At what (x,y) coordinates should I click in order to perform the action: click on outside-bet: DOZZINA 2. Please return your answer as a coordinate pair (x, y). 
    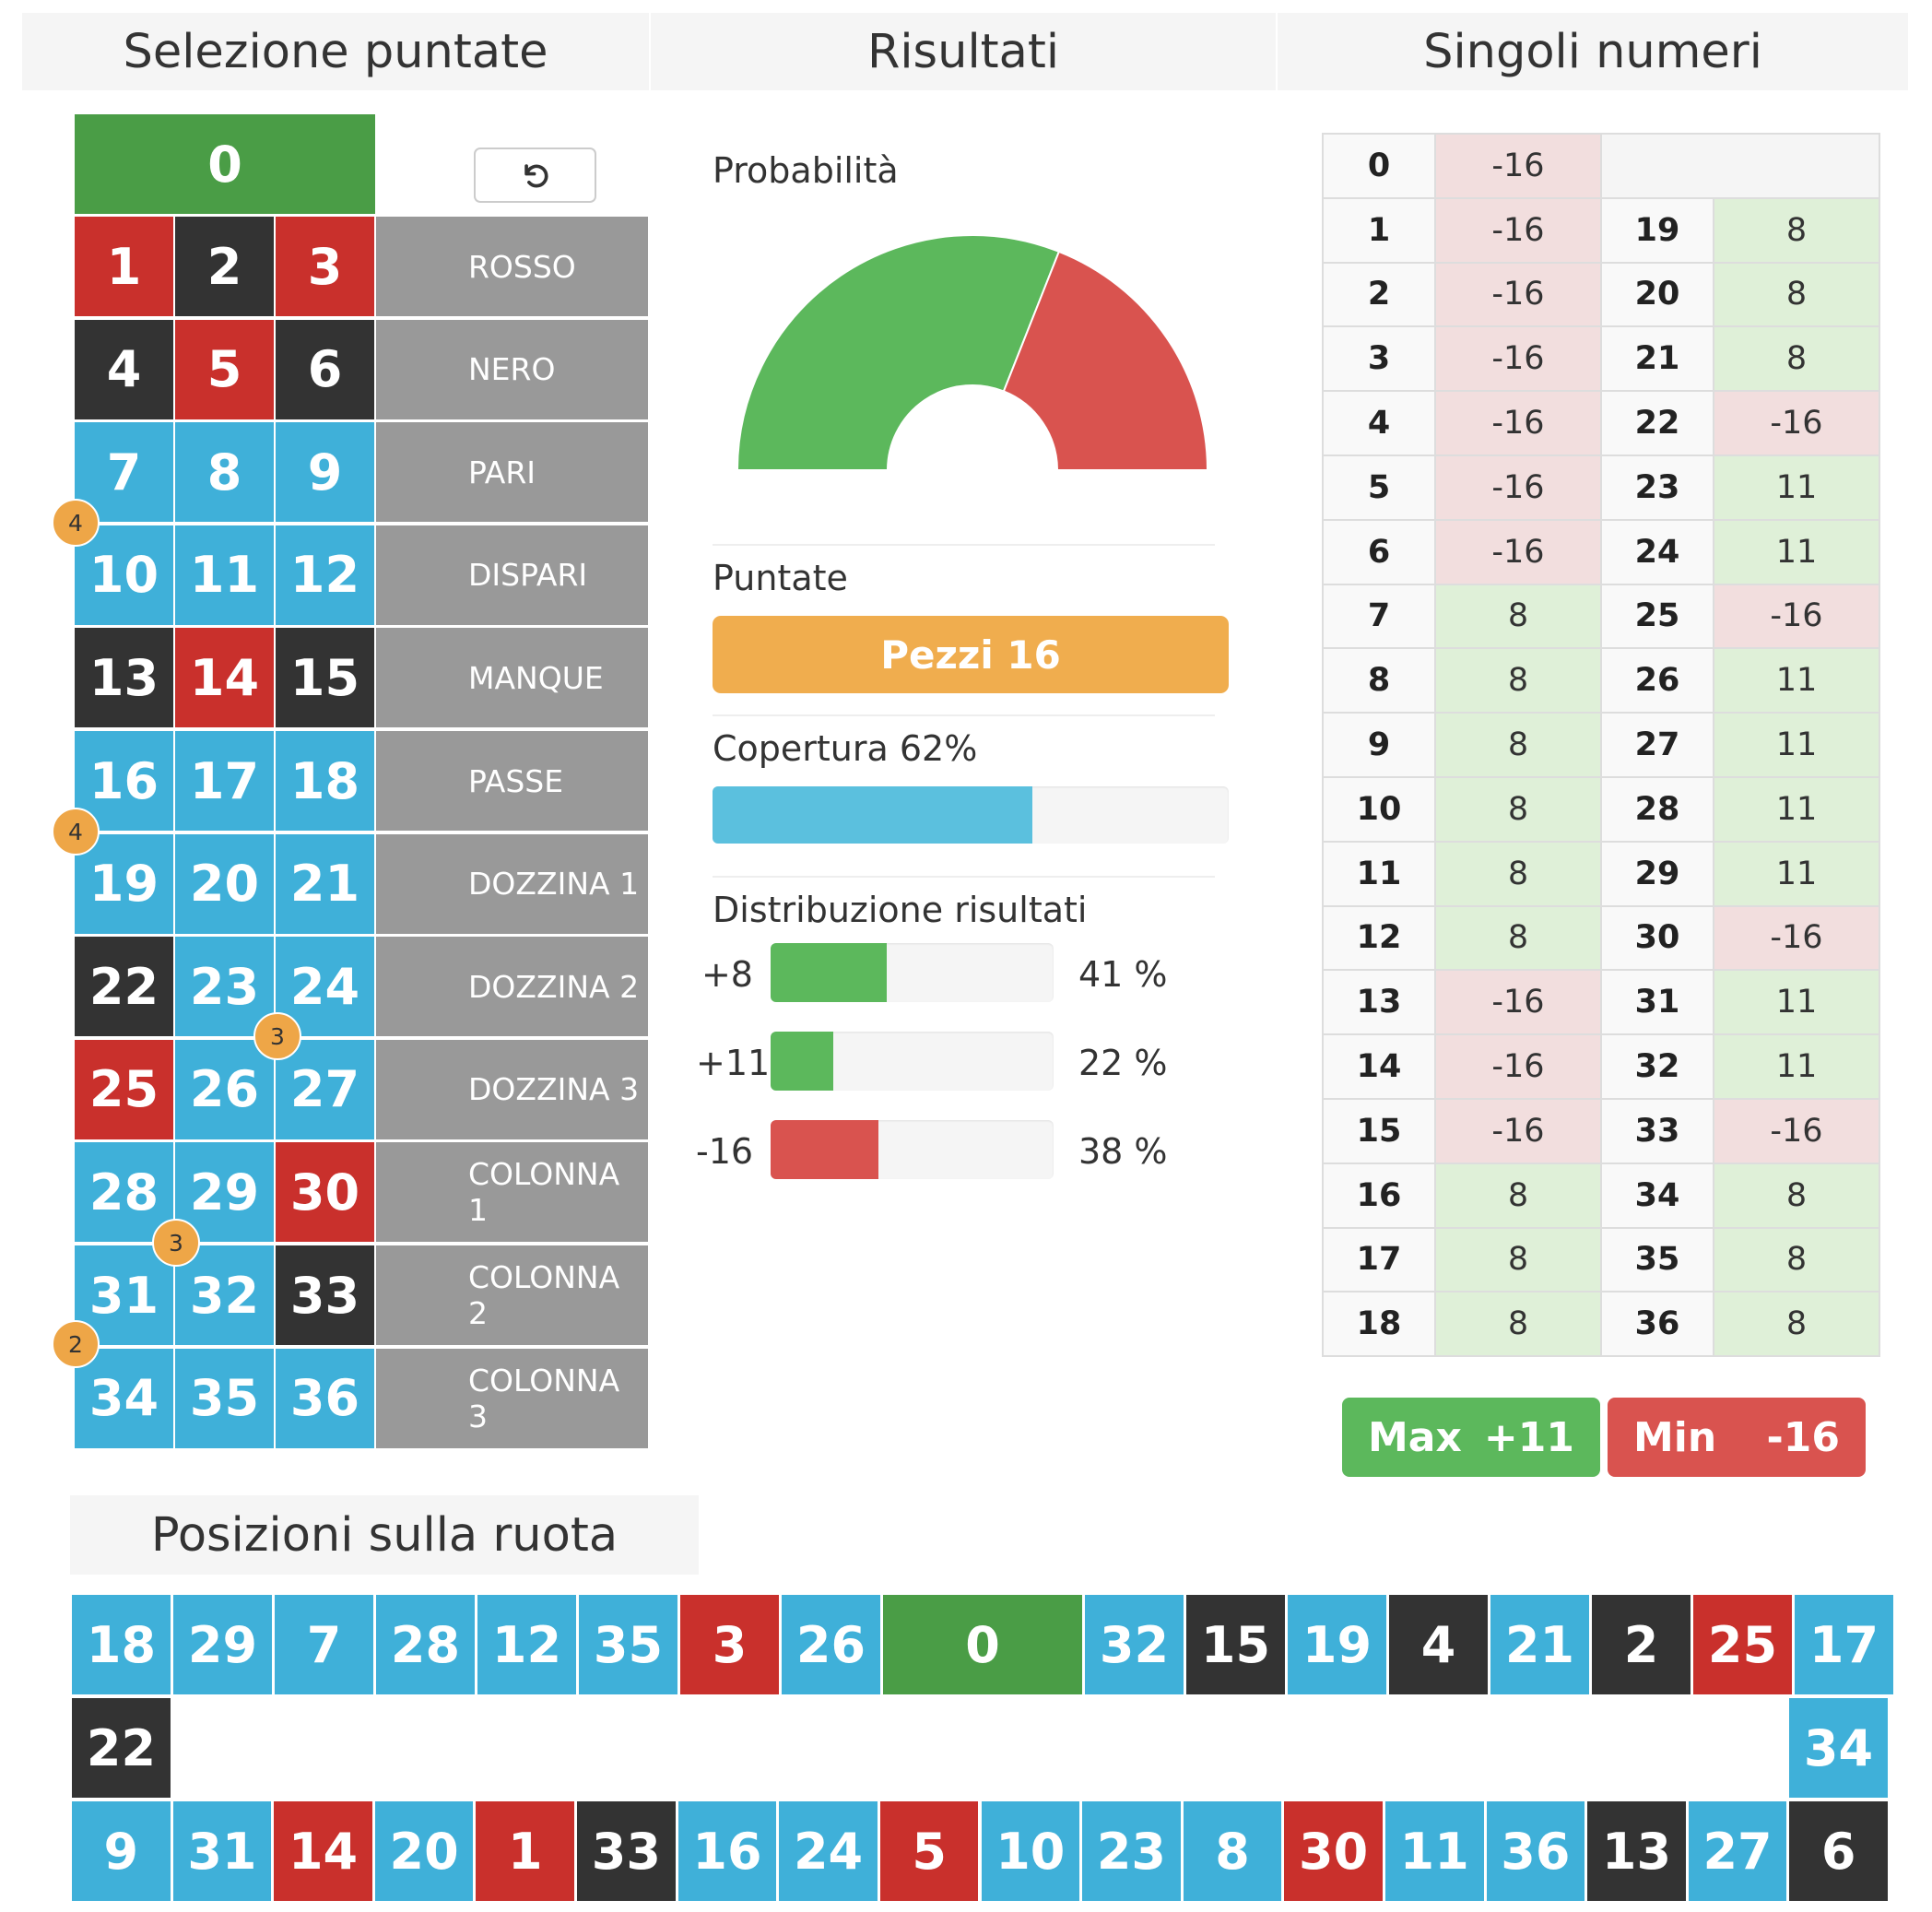
    Looking at the image, I should click on (512, 987).